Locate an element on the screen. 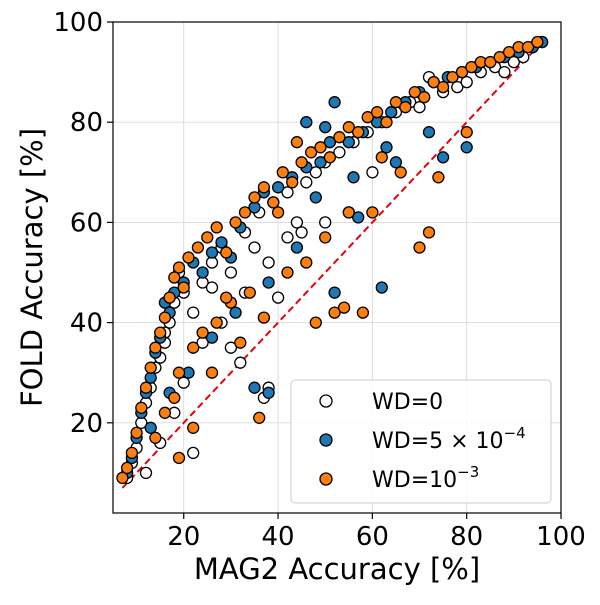 The width and height of the screenshot is (600, 605). x-tick-label-0: 20 is located at coordinates (183, 537).